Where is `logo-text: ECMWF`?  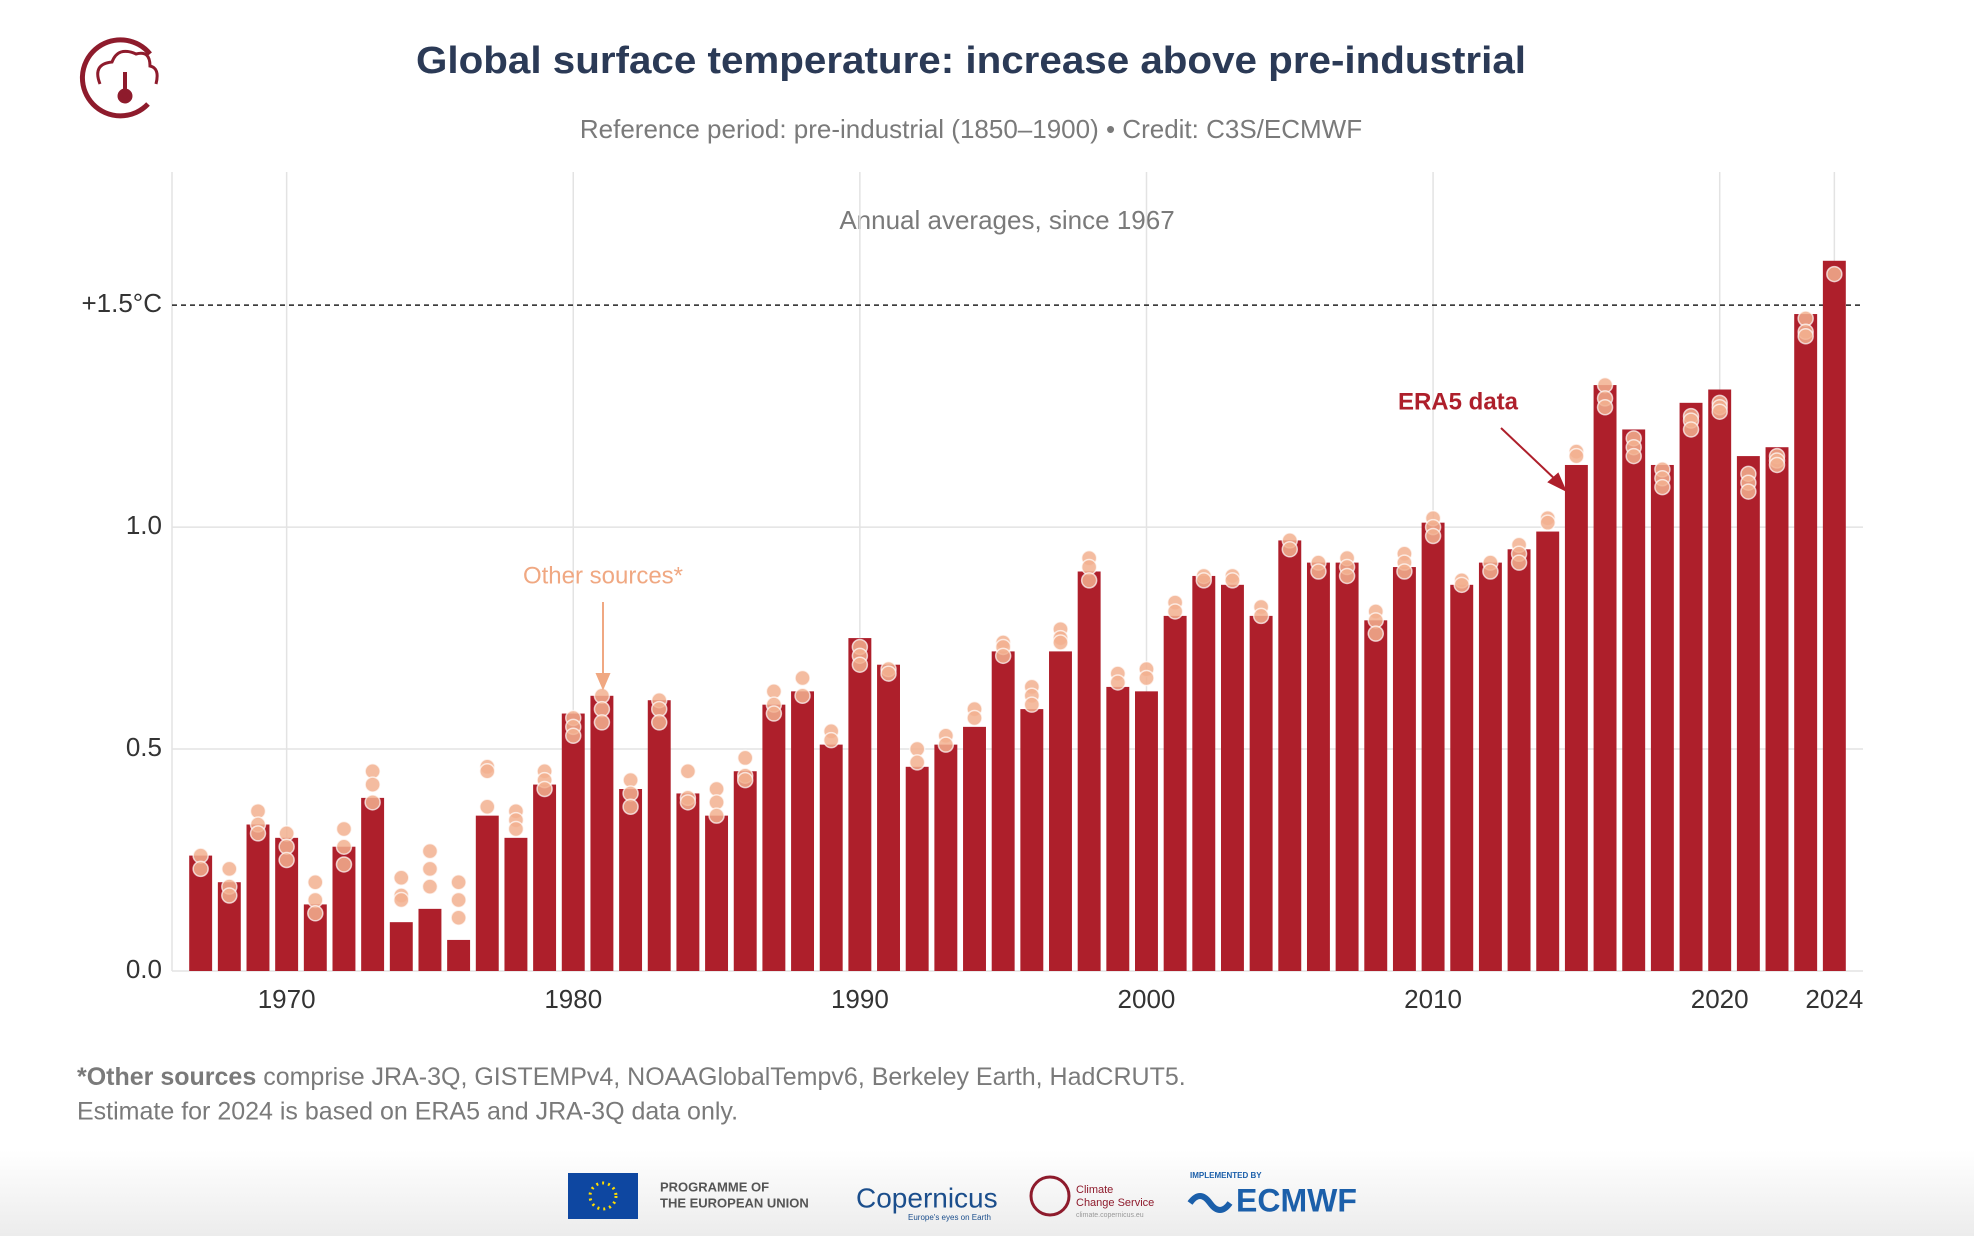
logo-text: ECMWF is located at coordinates (1296, 1200).